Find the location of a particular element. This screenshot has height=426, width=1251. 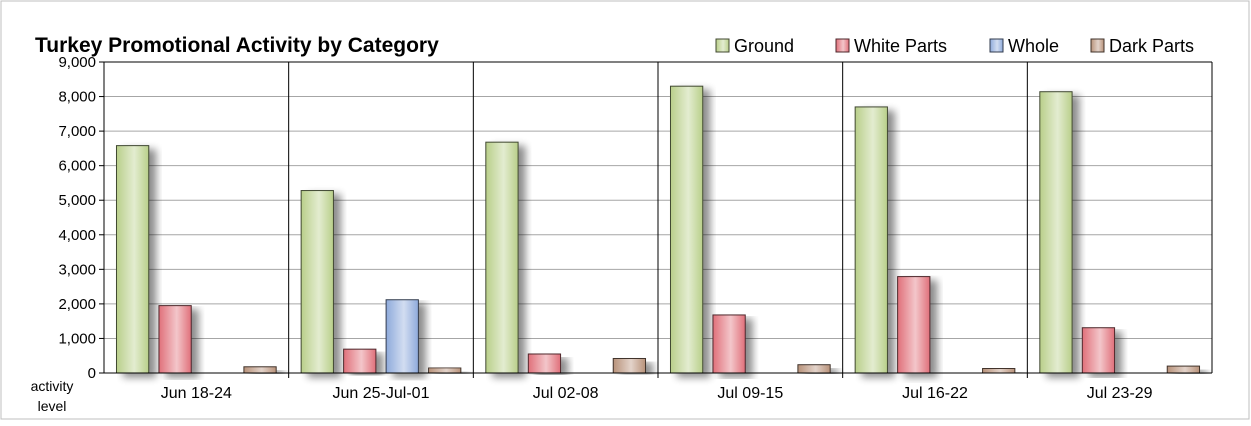

y-tick-label: 9,000 is located at coordinates (77, 62).